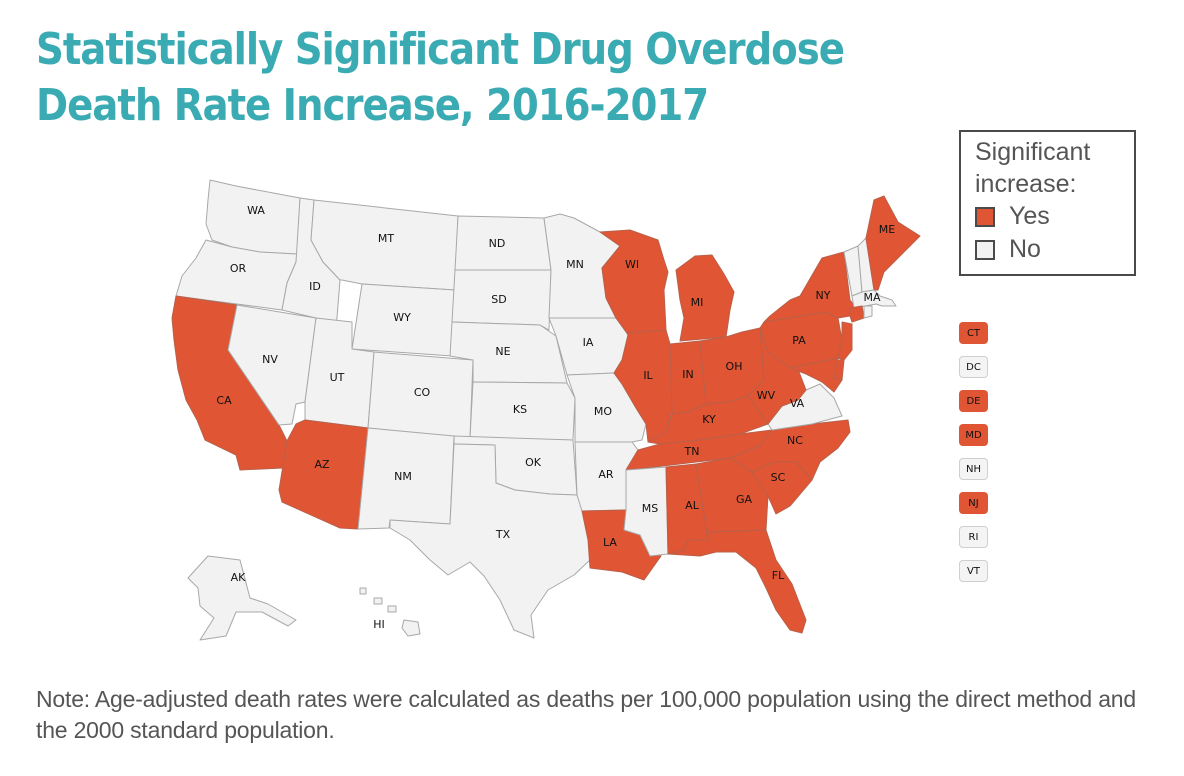 The width and height of the screenshot is (1184, 776). Describe the element at coordinates (893, 243) in the screenshot. I see `state-me` at that location.